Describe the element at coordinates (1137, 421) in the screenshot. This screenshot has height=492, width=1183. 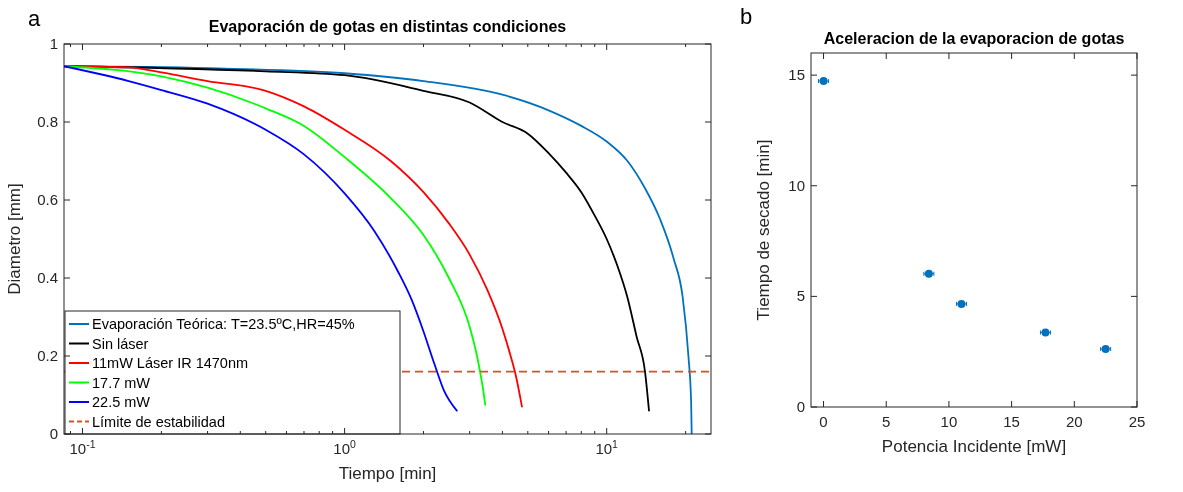
I see `x-tick-label: 25` at that location.